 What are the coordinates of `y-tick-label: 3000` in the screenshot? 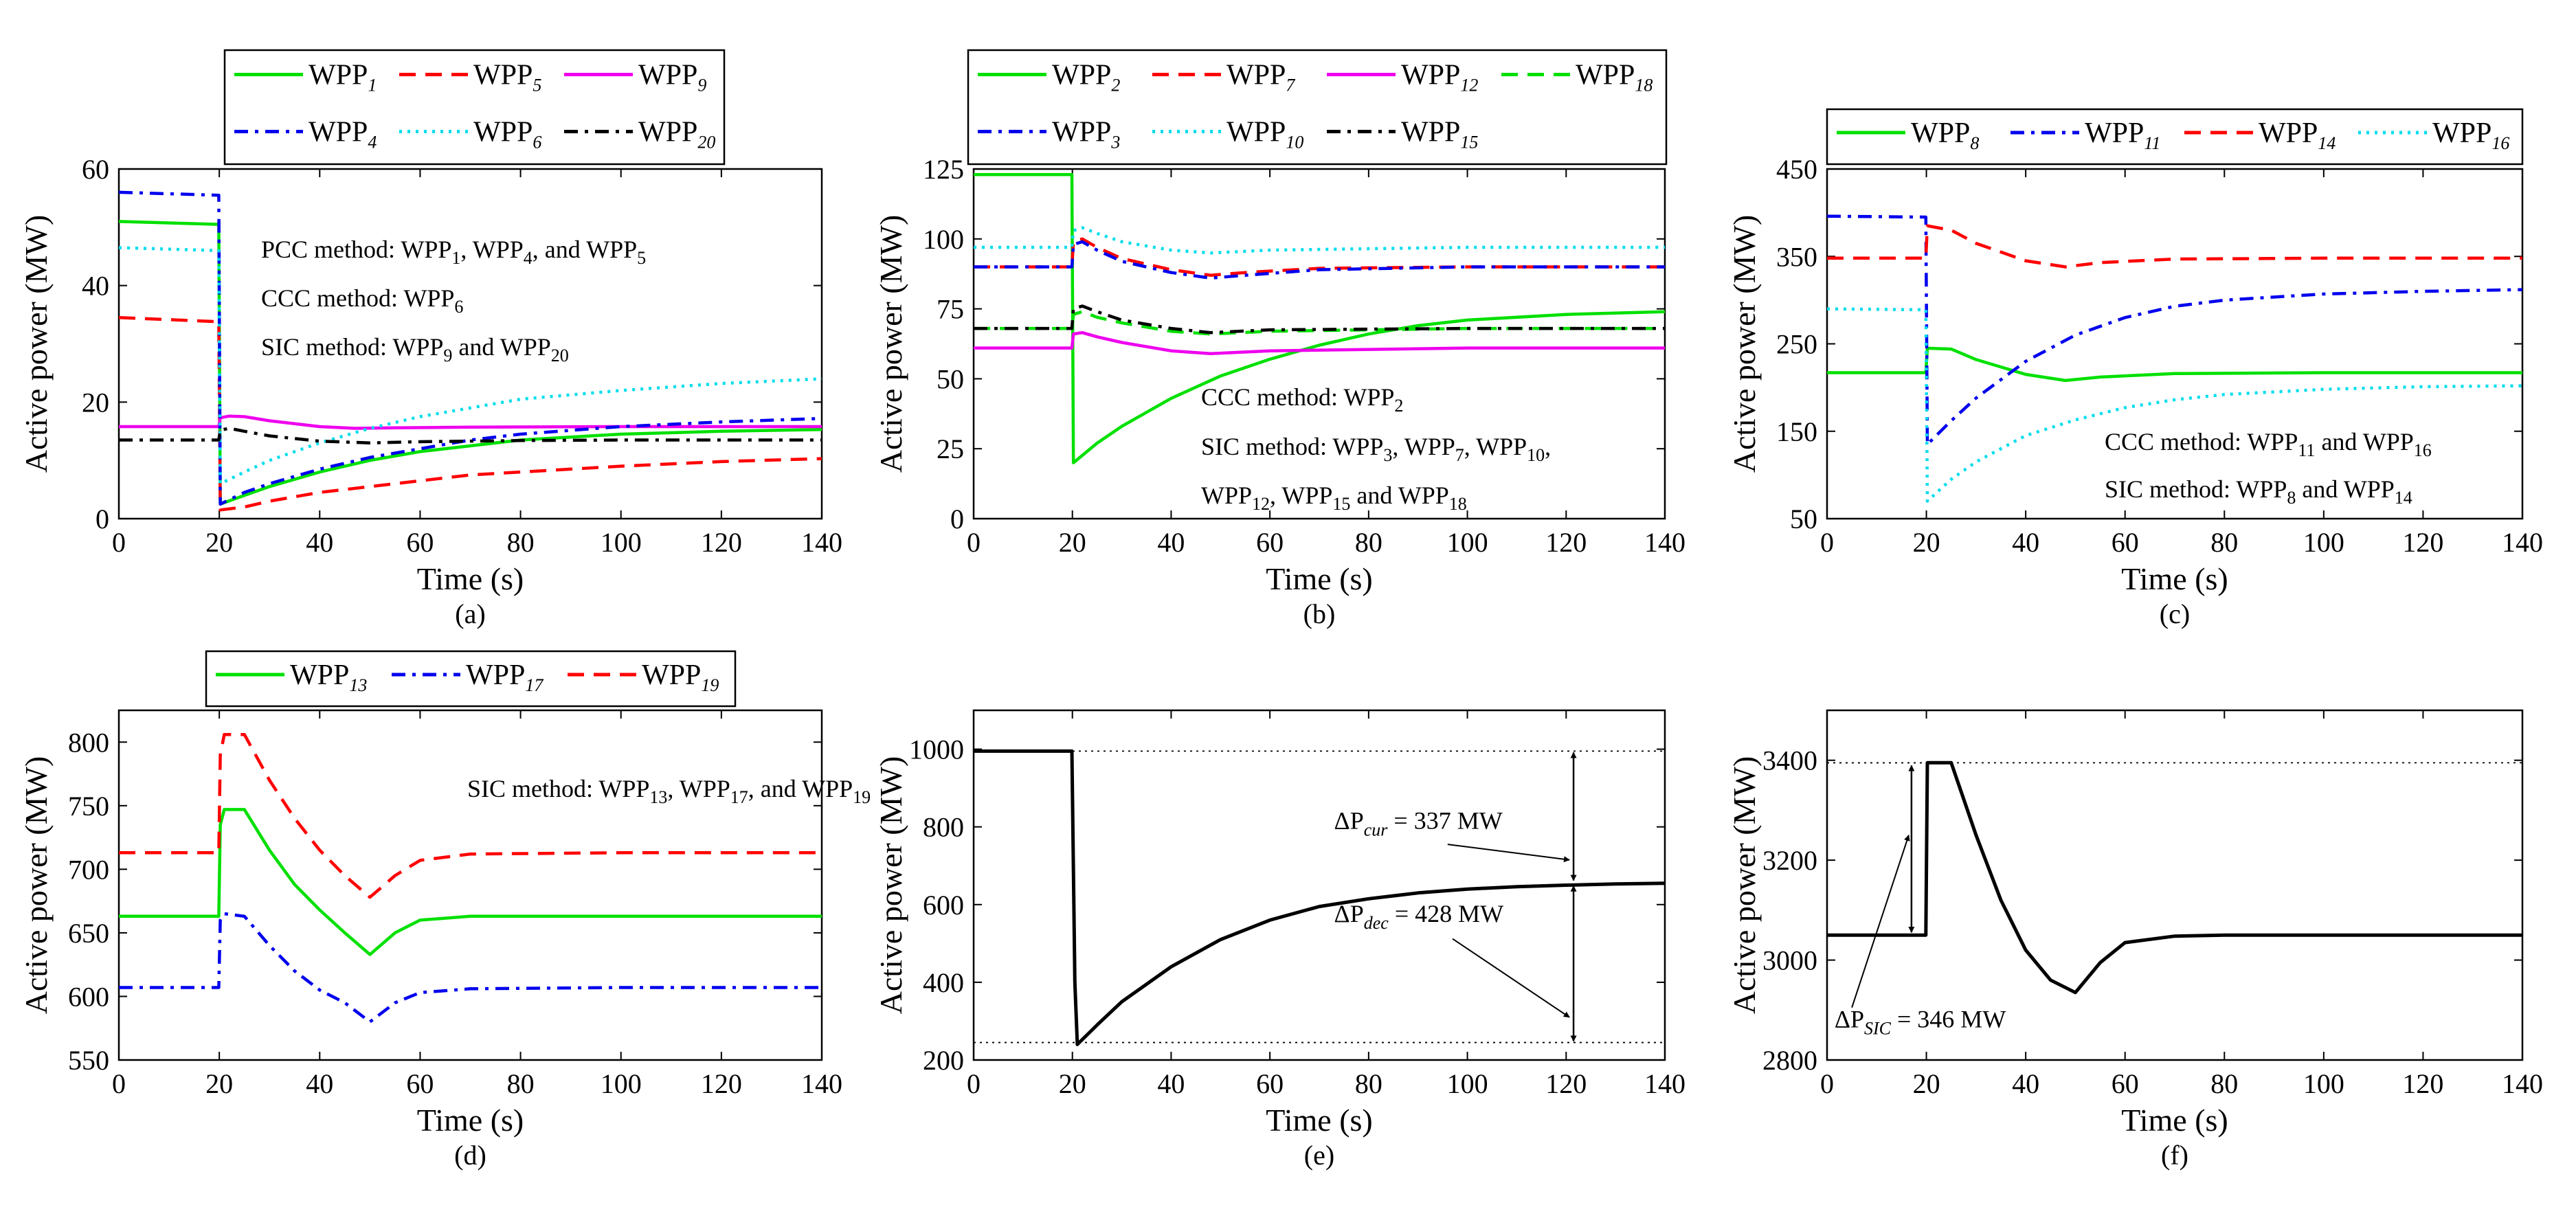 It's located at (1789, 960).